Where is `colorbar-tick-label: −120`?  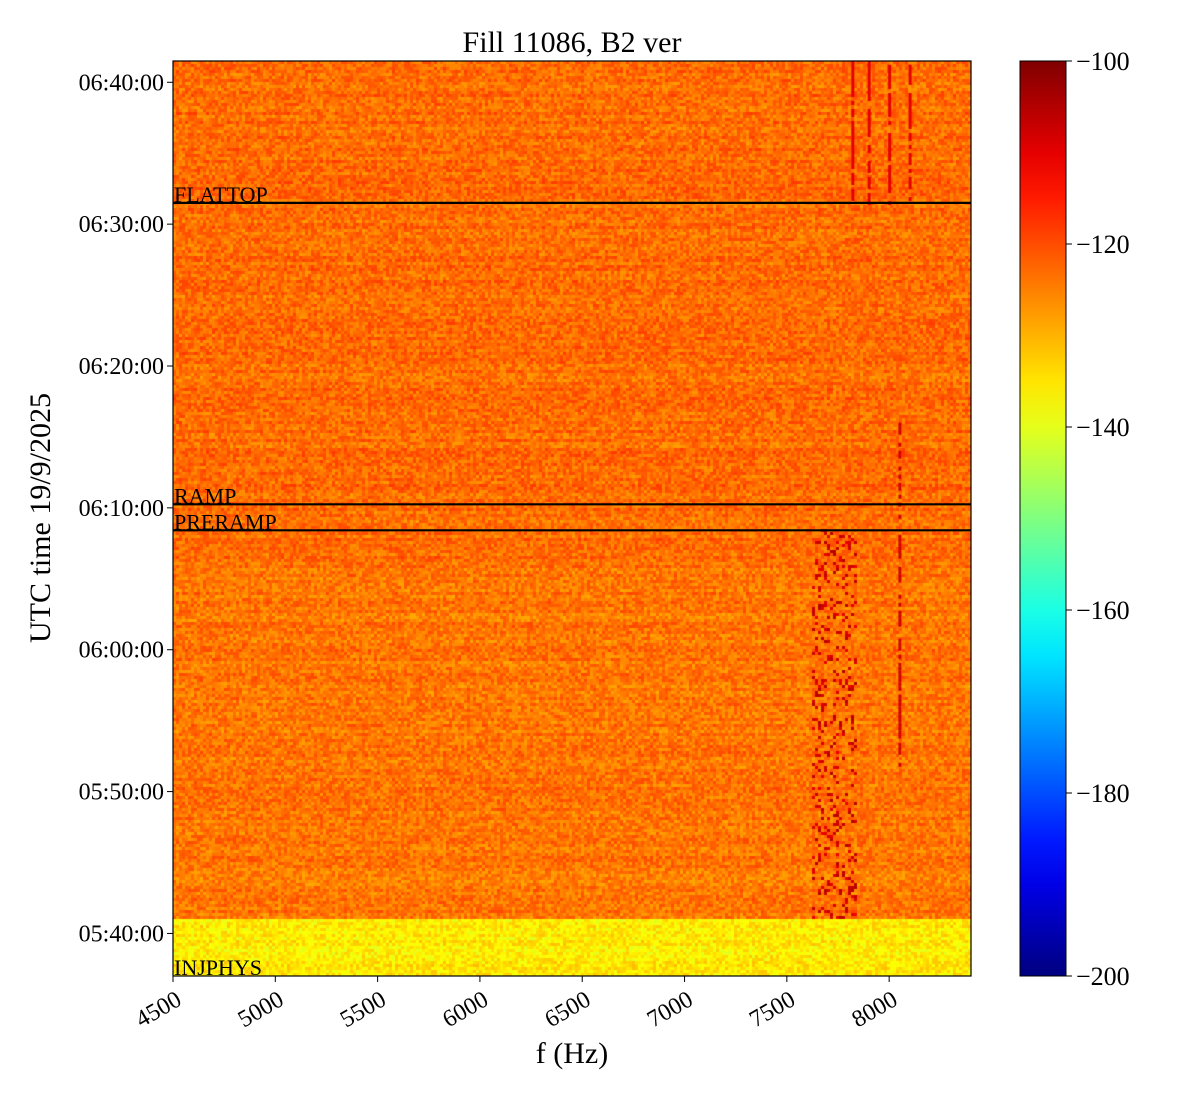 colorbar-tick-label: −120 is located at coordinates (1103, 244).